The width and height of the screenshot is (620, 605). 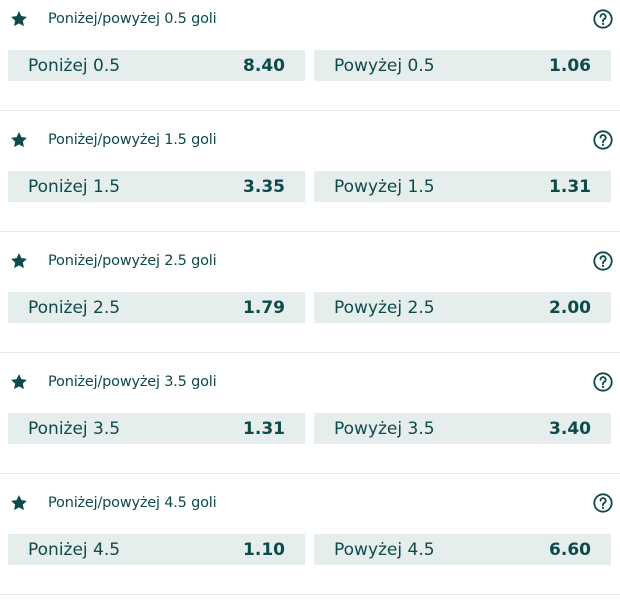 What do you see at coordinates (156, 307) in the screenshot?
I see `under-odds-button: Poniżej 2.5 1.79` at bounding box center [156, 307].